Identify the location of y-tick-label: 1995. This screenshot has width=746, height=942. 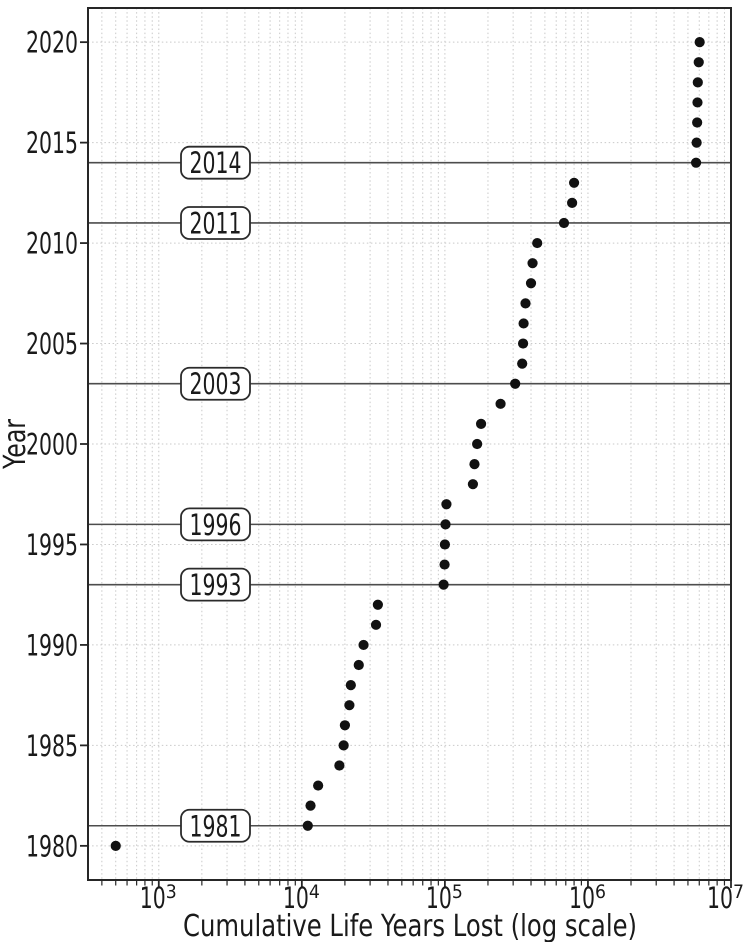
(52, 545).